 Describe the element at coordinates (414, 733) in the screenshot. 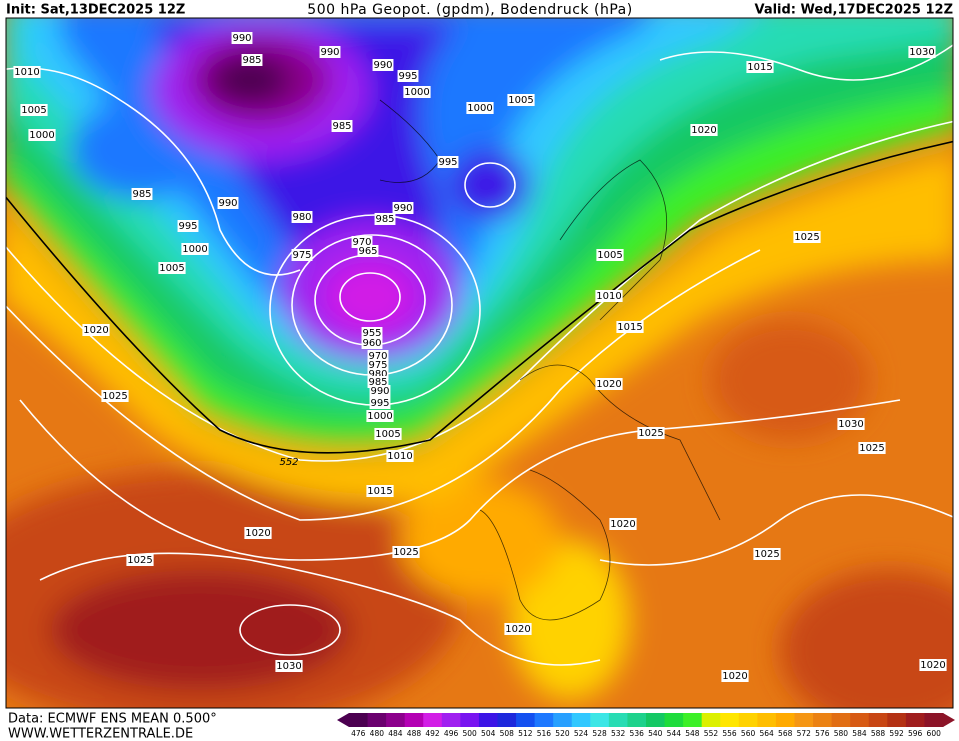

I see `colorbar-label: 488` at that location.